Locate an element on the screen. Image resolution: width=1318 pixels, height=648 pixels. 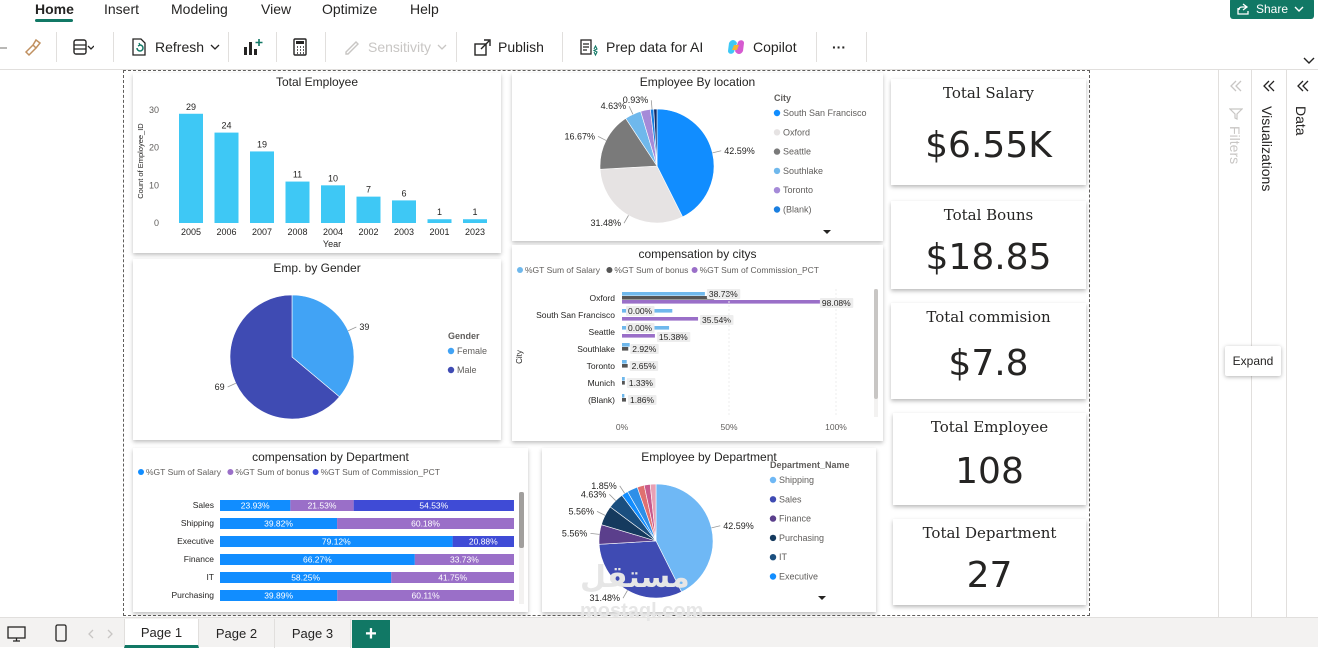
new-visual-icon is located at coordinates (252, 47).